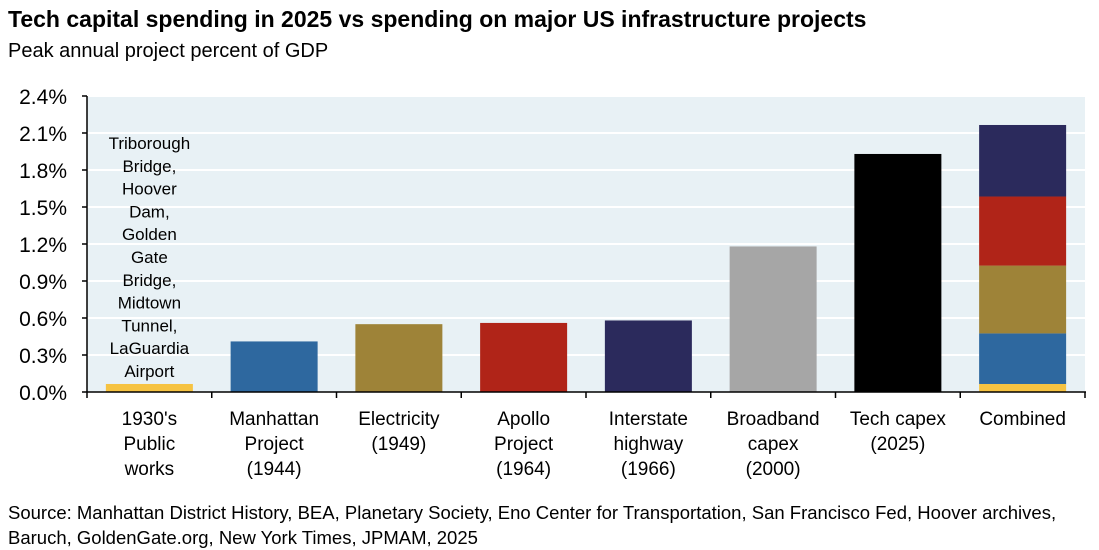 The height and width of the screenshot is (550, 1099). Describe the element at coordinates (149, 419) in the screenshot. I see `x-tick-label: 1930's` at that location.